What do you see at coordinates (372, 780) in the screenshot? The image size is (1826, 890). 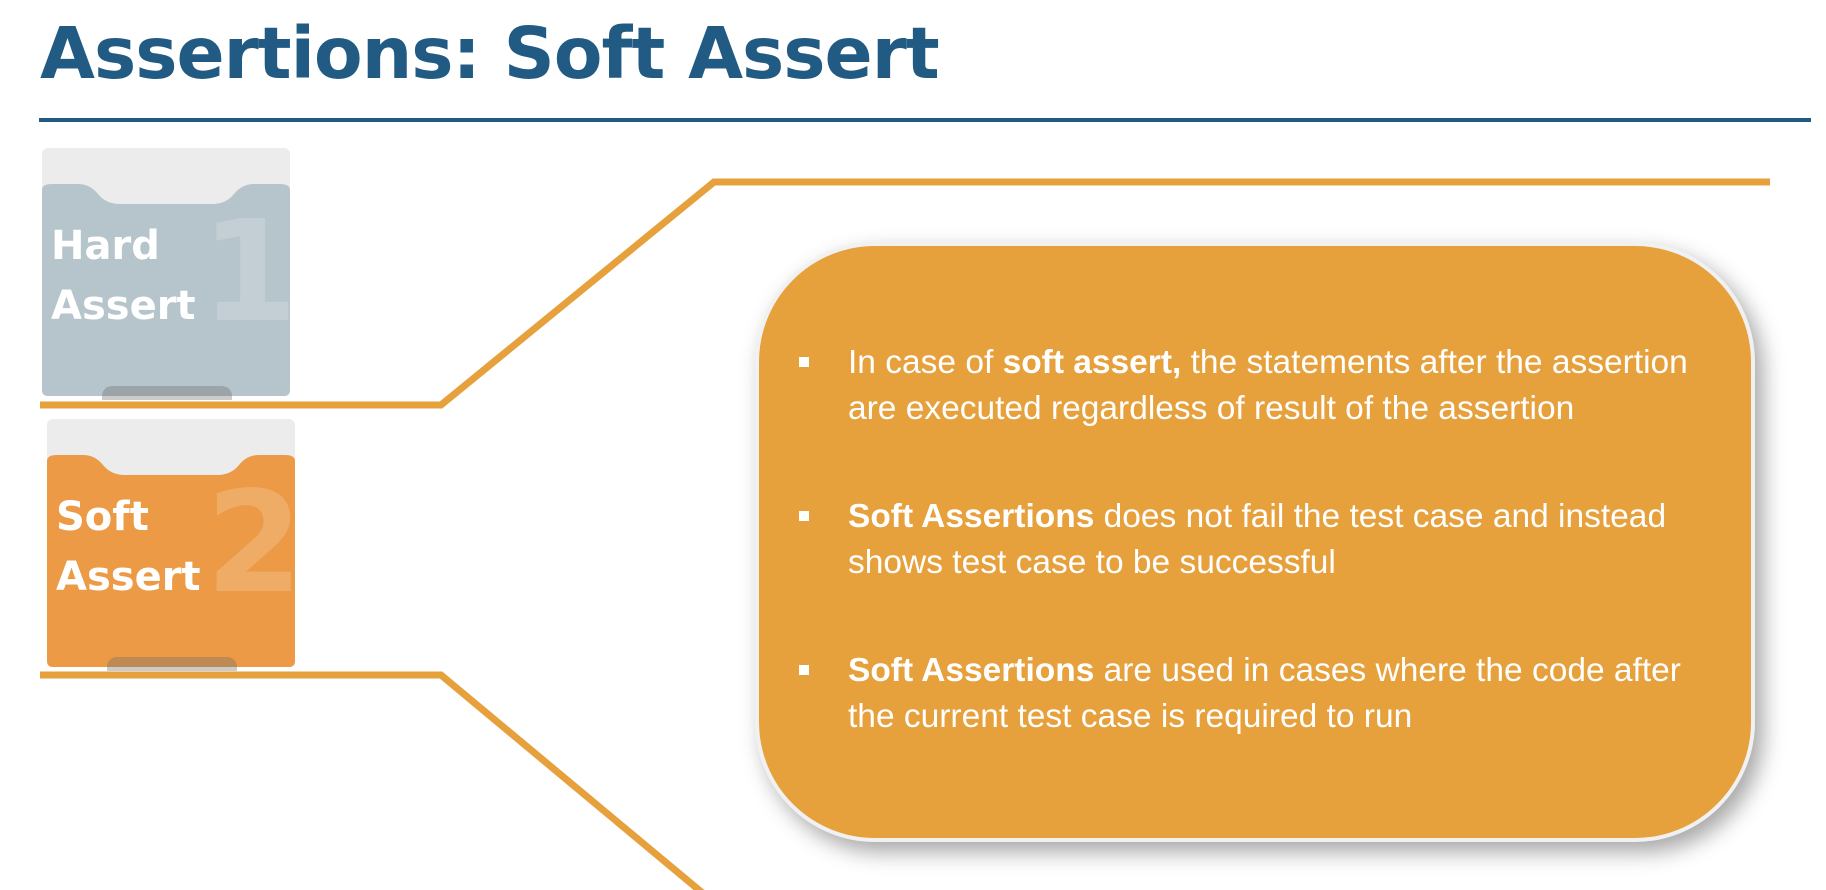 I see `lower-connector-line` at bounding box center [372, 780].